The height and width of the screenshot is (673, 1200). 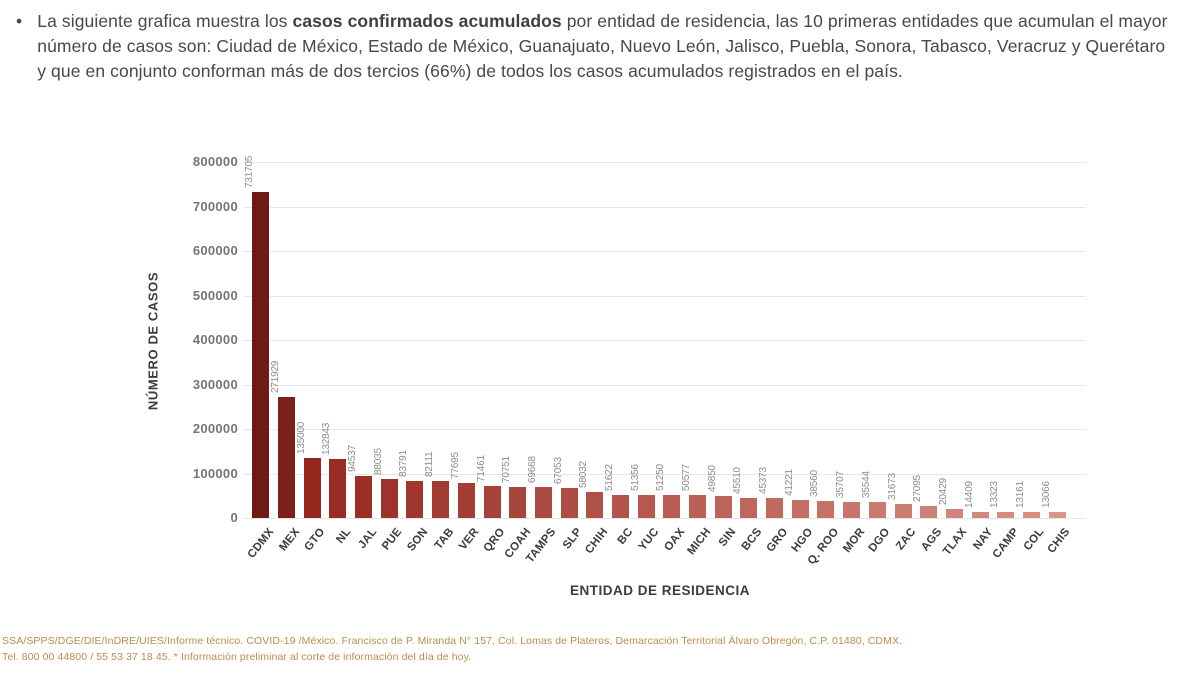 I want to click on bar-value-label: 41221, so click(x=789, y=482).